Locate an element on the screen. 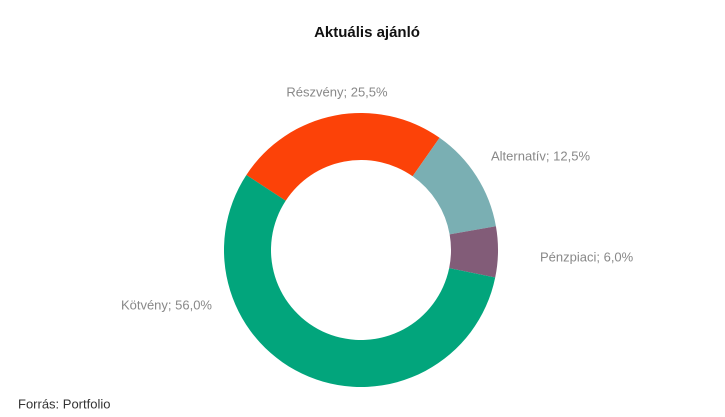 This screenshot has width=725, height=417. slice-label: Részvény; 25,5% is located at coordinates (337, 91).